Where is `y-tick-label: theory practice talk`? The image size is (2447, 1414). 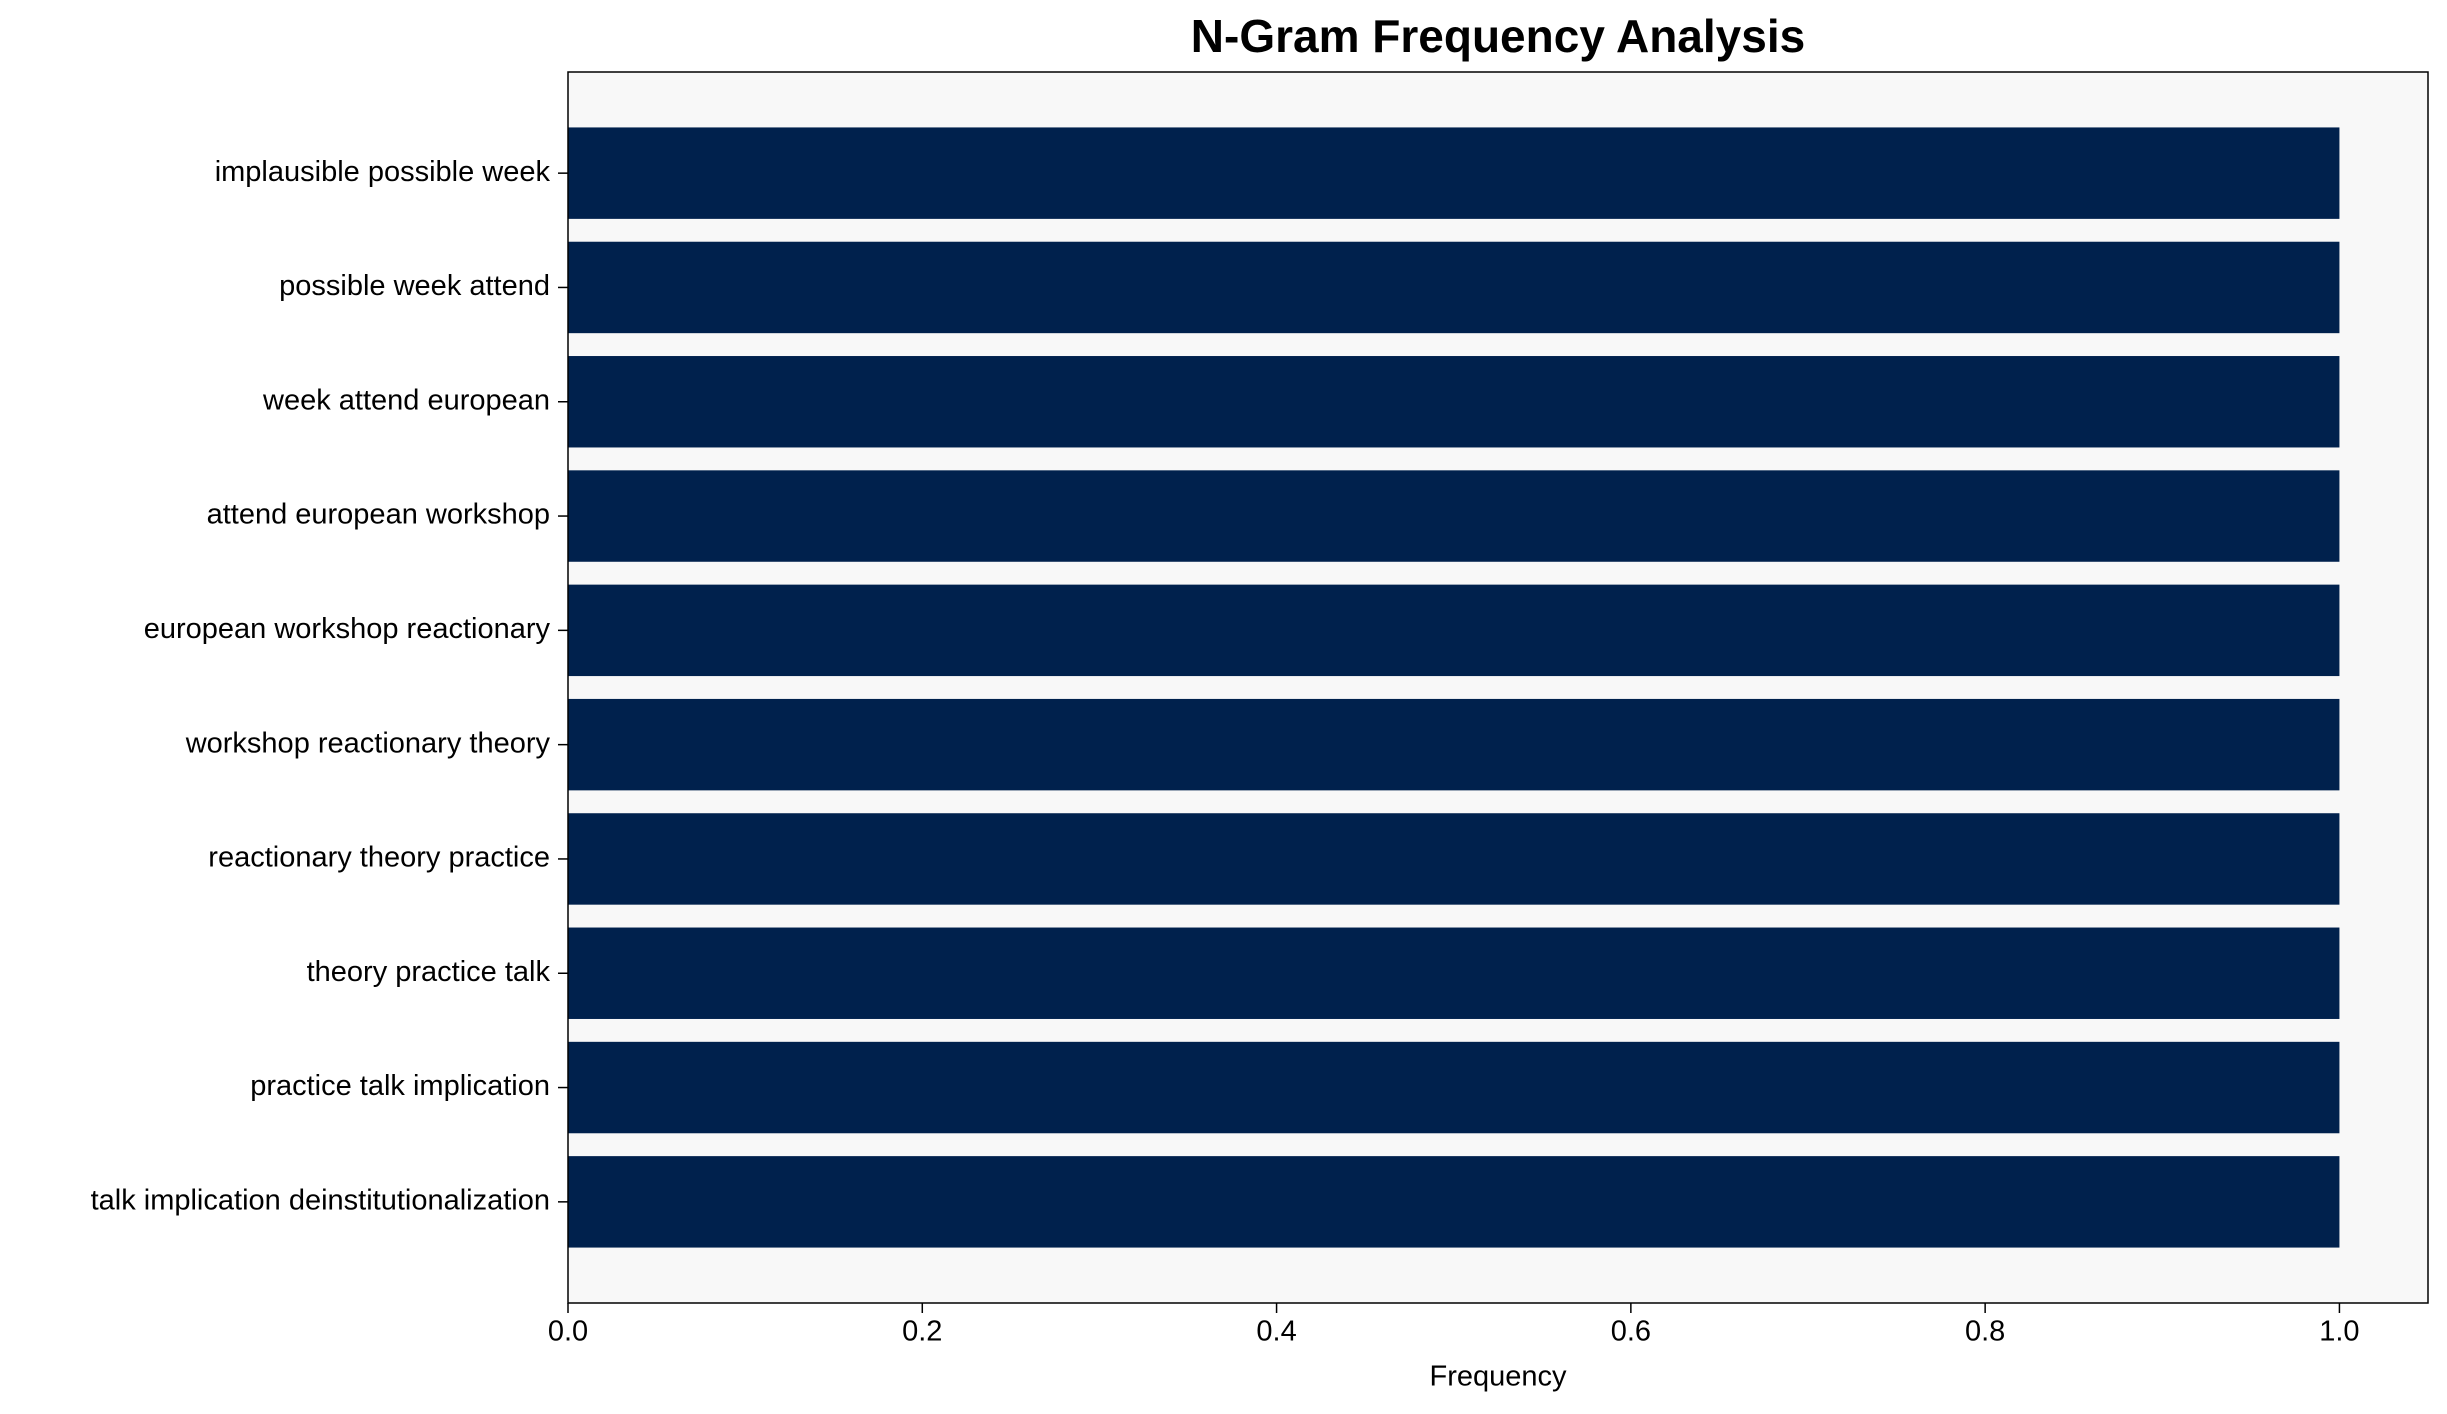
y-tick-label: theory practice talk is located at coordinates (429, 972).